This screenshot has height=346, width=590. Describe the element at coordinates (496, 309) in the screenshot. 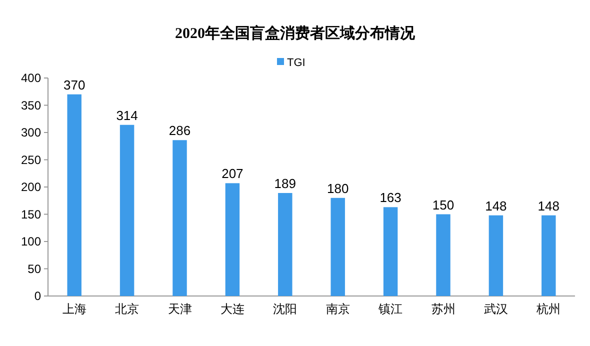

I see `x-tick-label: 武汉` at that location.